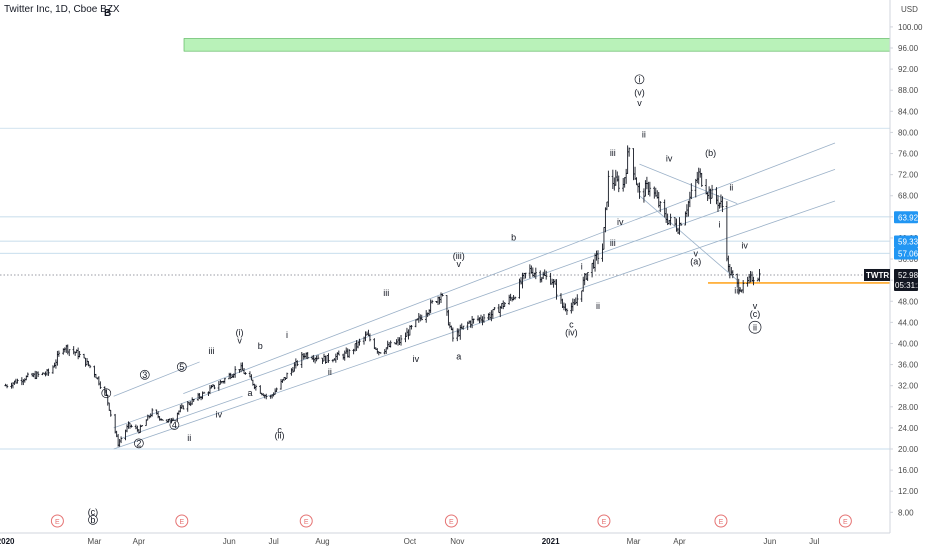 The width and height of the screenshot is (932, 550). What do you see at coordinates (458, 356) in the screenshot?
I see `wave-label: a` at bounding box center [458, 356].